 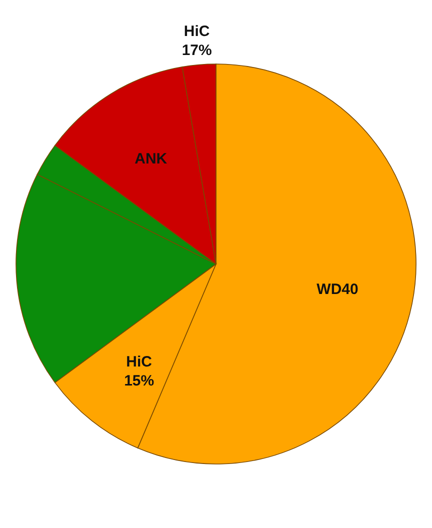 I want to click on slice-label: HiC 15%, so click(x=139, y=371).